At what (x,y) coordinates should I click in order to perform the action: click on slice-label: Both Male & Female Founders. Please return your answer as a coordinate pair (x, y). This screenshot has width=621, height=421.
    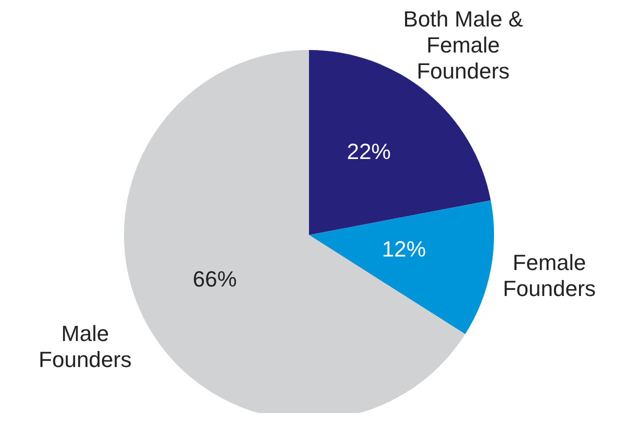
    Looking at the image, I should click on (463, 45).